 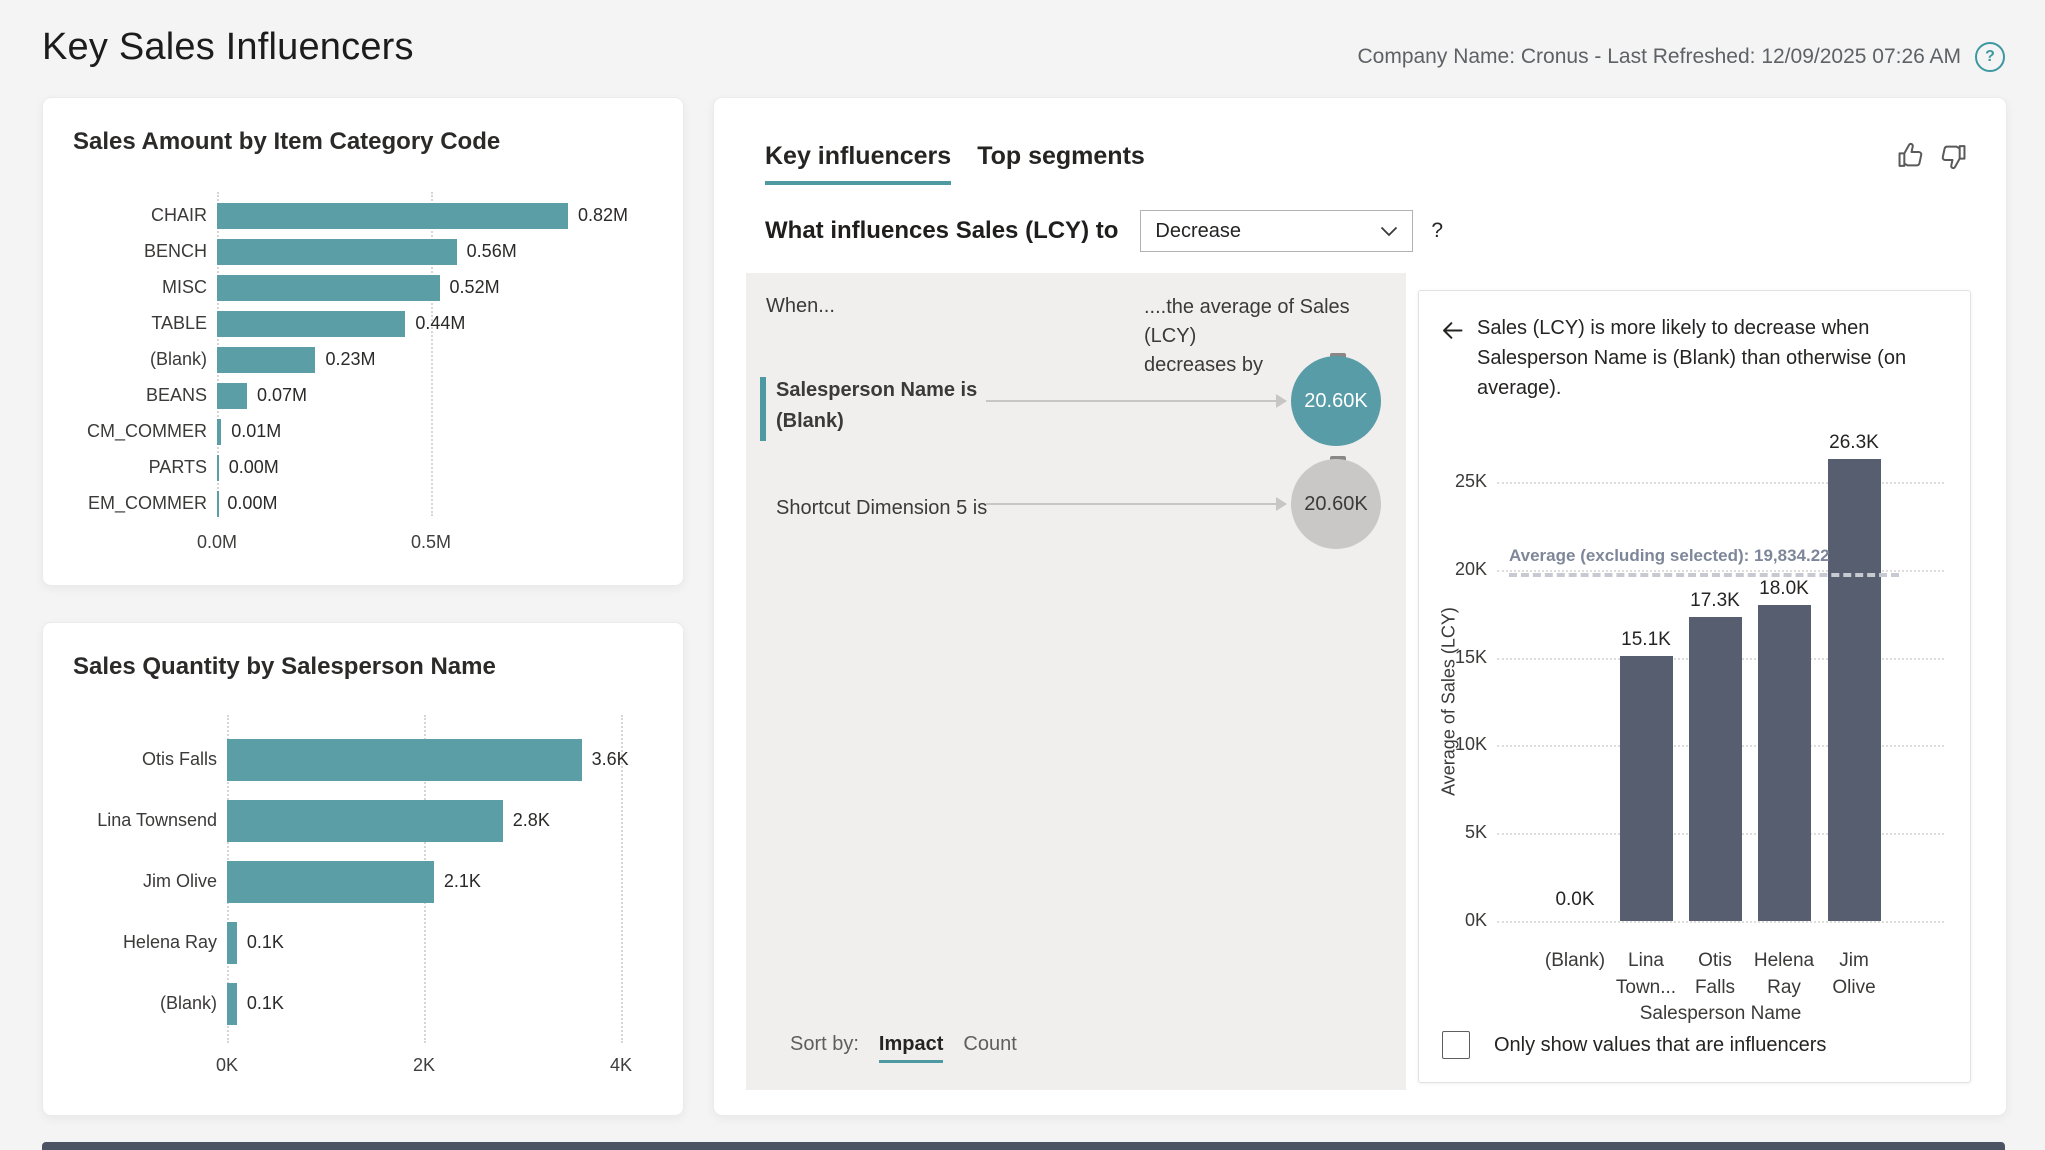 What do you see at coordinates (1575, 960) in the screenshot?
I see `x-axis-category-label: (Blank)` at bounding box center [1575, 960].